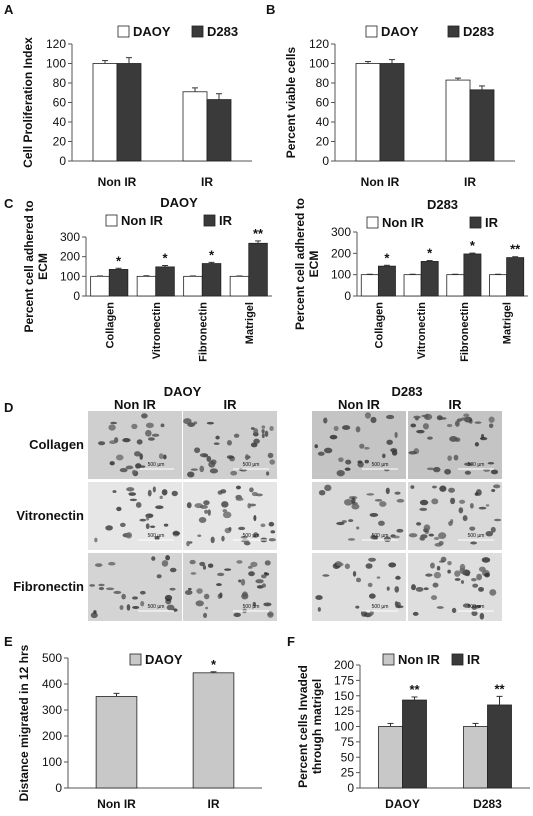  What do you see at coordinates (164, 659) in the screenshot?
I see `legend-label: DAOY` at bounding box center [164, 659].